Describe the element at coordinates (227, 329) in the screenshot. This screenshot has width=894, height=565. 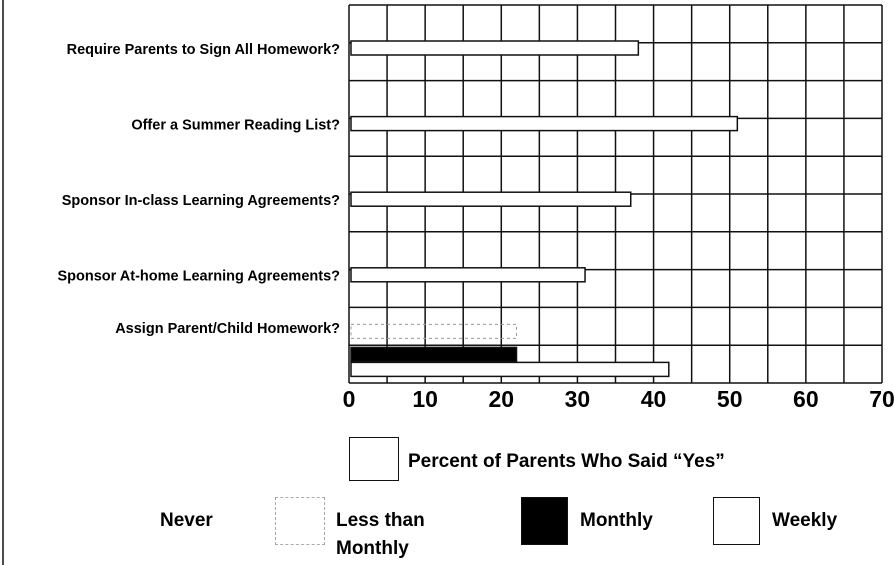
I see `category-label: Assign Parent/Child Homework?` at that location.